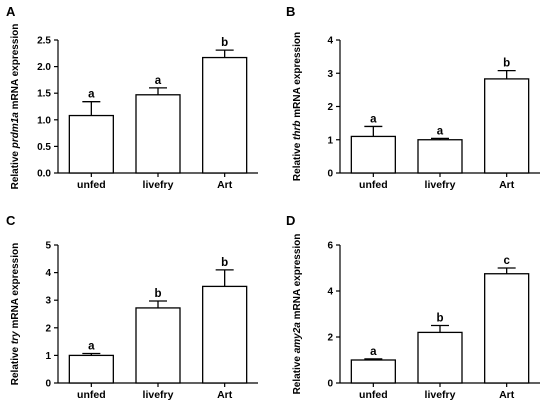 The image size is (550, 408). Describe the element at coordinates (297, 338) in the screenshot. I see `y-axis-label-gene: amy2a` at that location.